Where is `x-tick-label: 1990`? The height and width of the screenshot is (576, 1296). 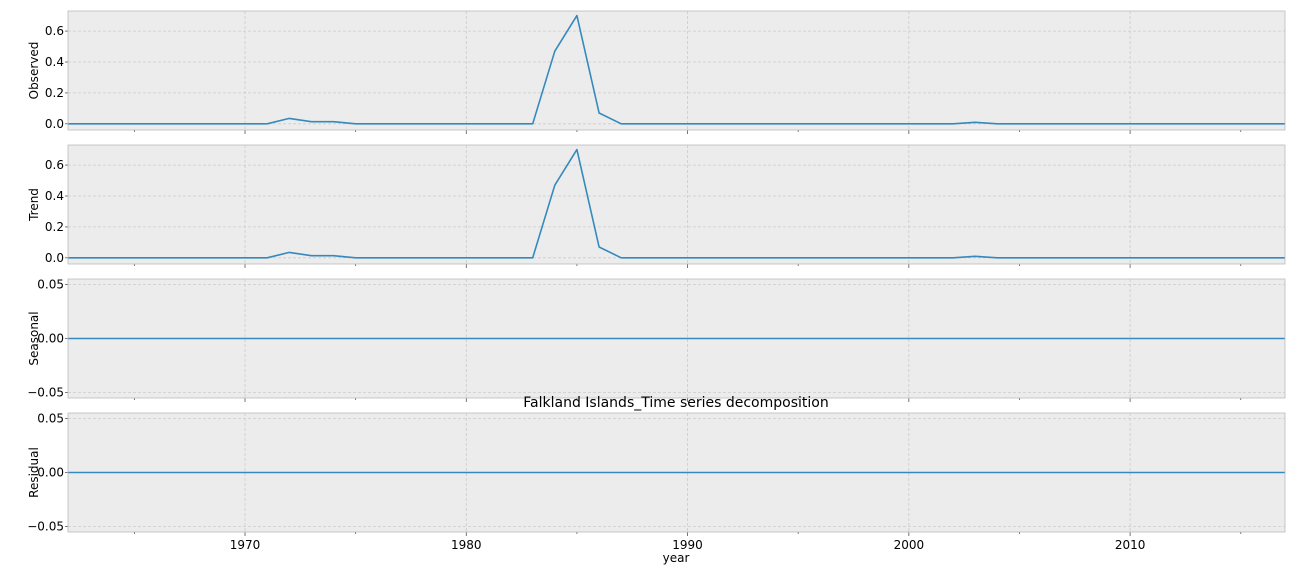
x-tick-label: 1990 is located at coordinates (687, 545).